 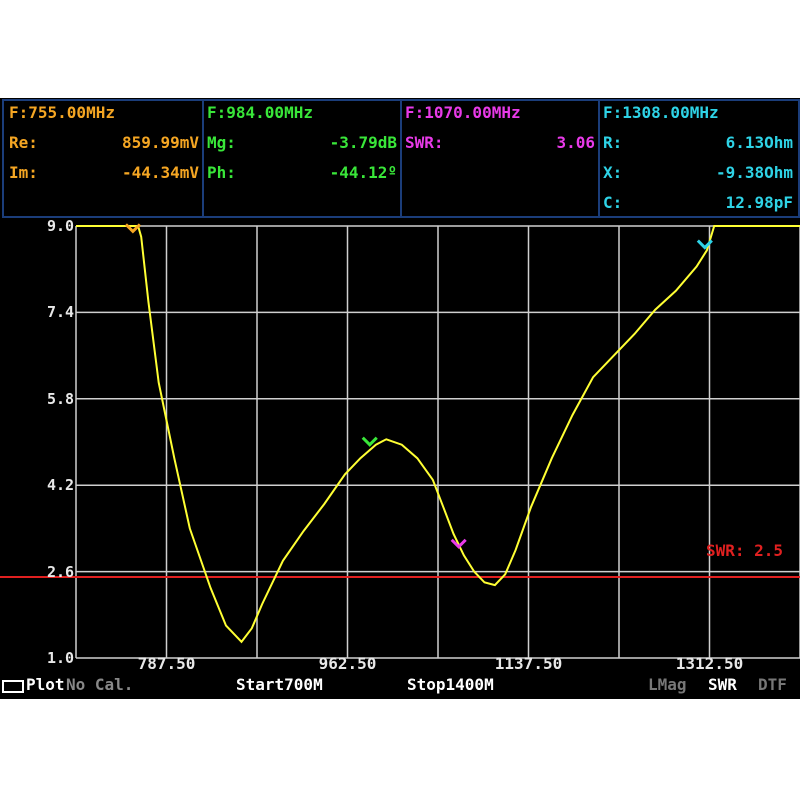 I want to click on marker-2-frequency: F:984.00MHz, so click(x=260, y=112).